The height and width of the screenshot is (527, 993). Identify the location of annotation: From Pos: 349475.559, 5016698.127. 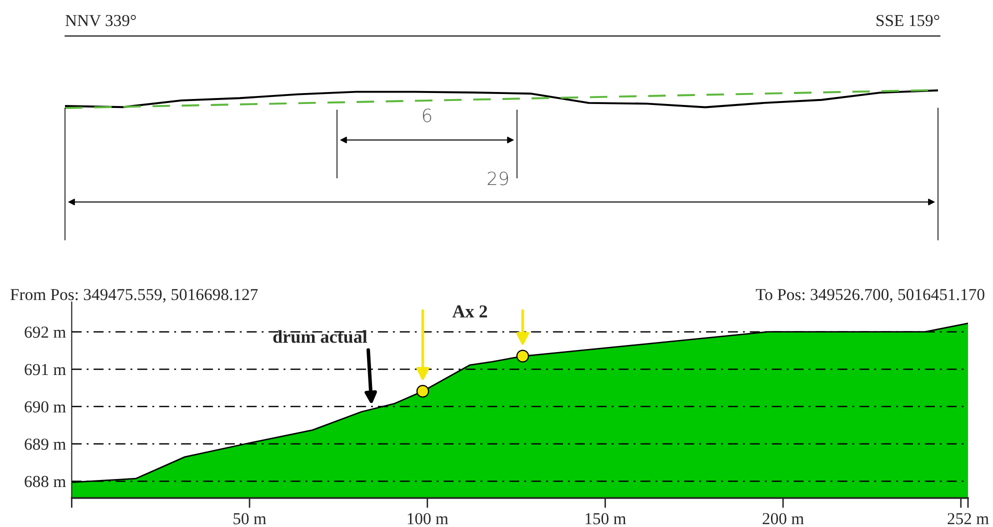
(134, 295).